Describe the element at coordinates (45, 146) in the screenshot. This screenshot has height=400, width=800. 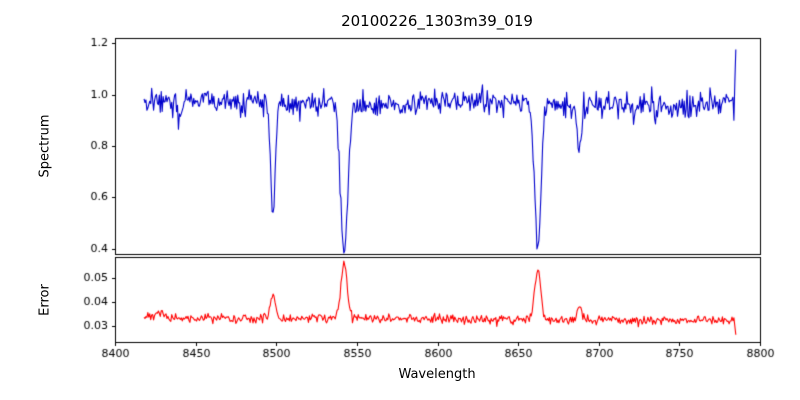
I see `spectrum-y-axis-label: Spectrum` at that location.